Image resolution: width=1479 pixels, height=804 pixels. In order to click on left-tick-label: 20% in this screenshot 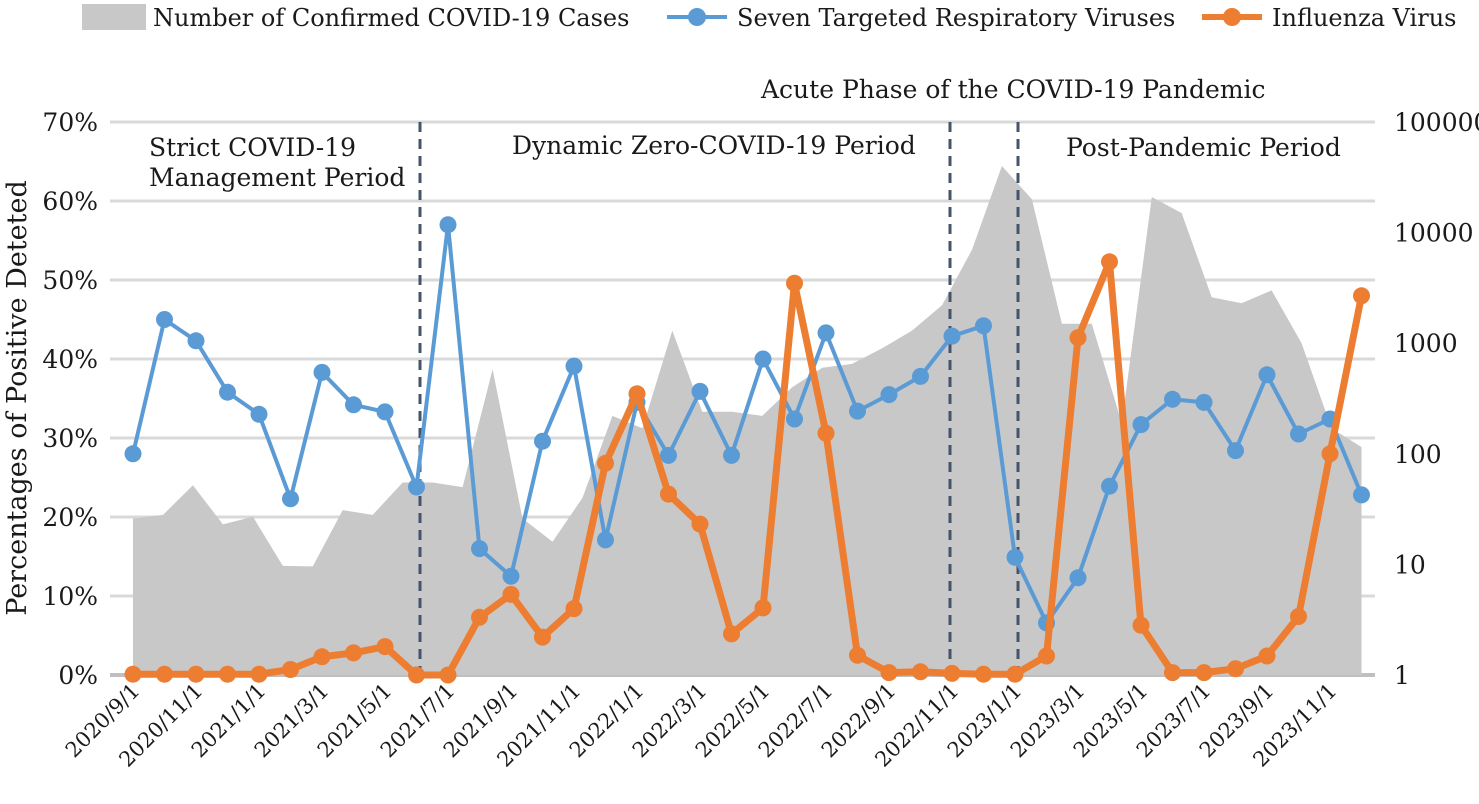, I will do `click(70, 517)`.